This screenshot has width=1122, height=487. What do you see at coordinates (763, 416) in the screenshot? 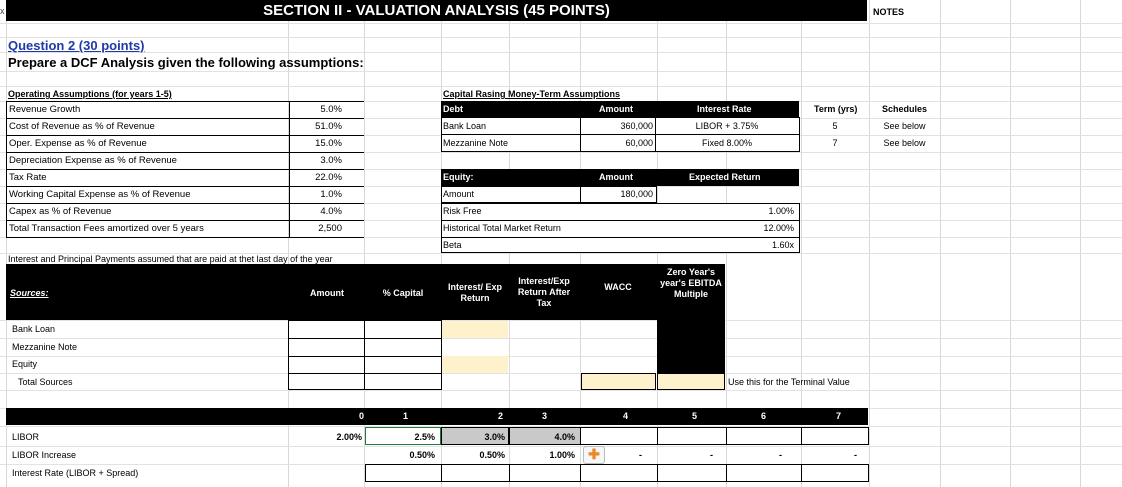
I see `year-6: 6` at bounding box center [763, 416].